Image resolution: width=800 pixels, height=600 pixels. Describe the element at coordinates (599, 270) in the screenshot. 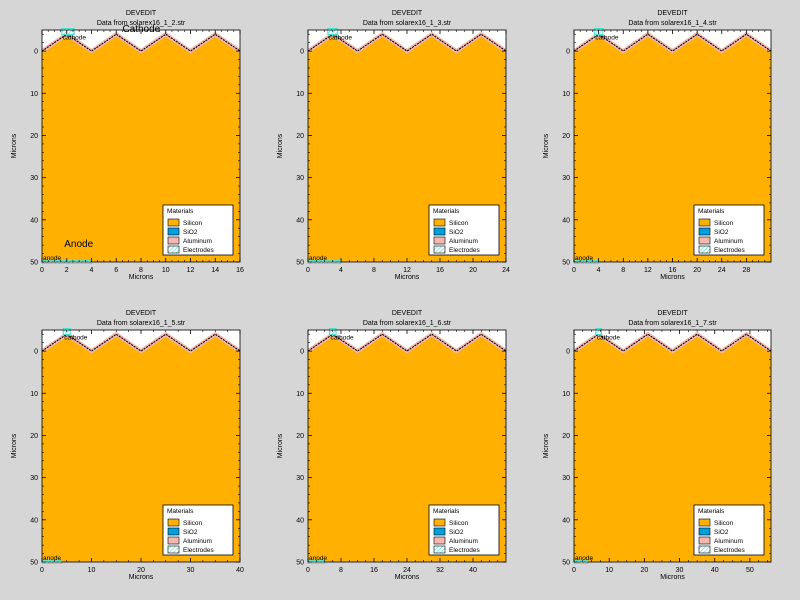

I see `x-tick-label: 4` at that location.